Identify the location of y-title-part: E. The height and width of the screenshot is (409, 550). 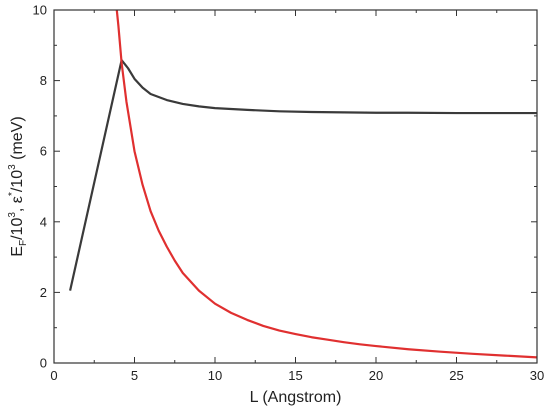
(17, 251).